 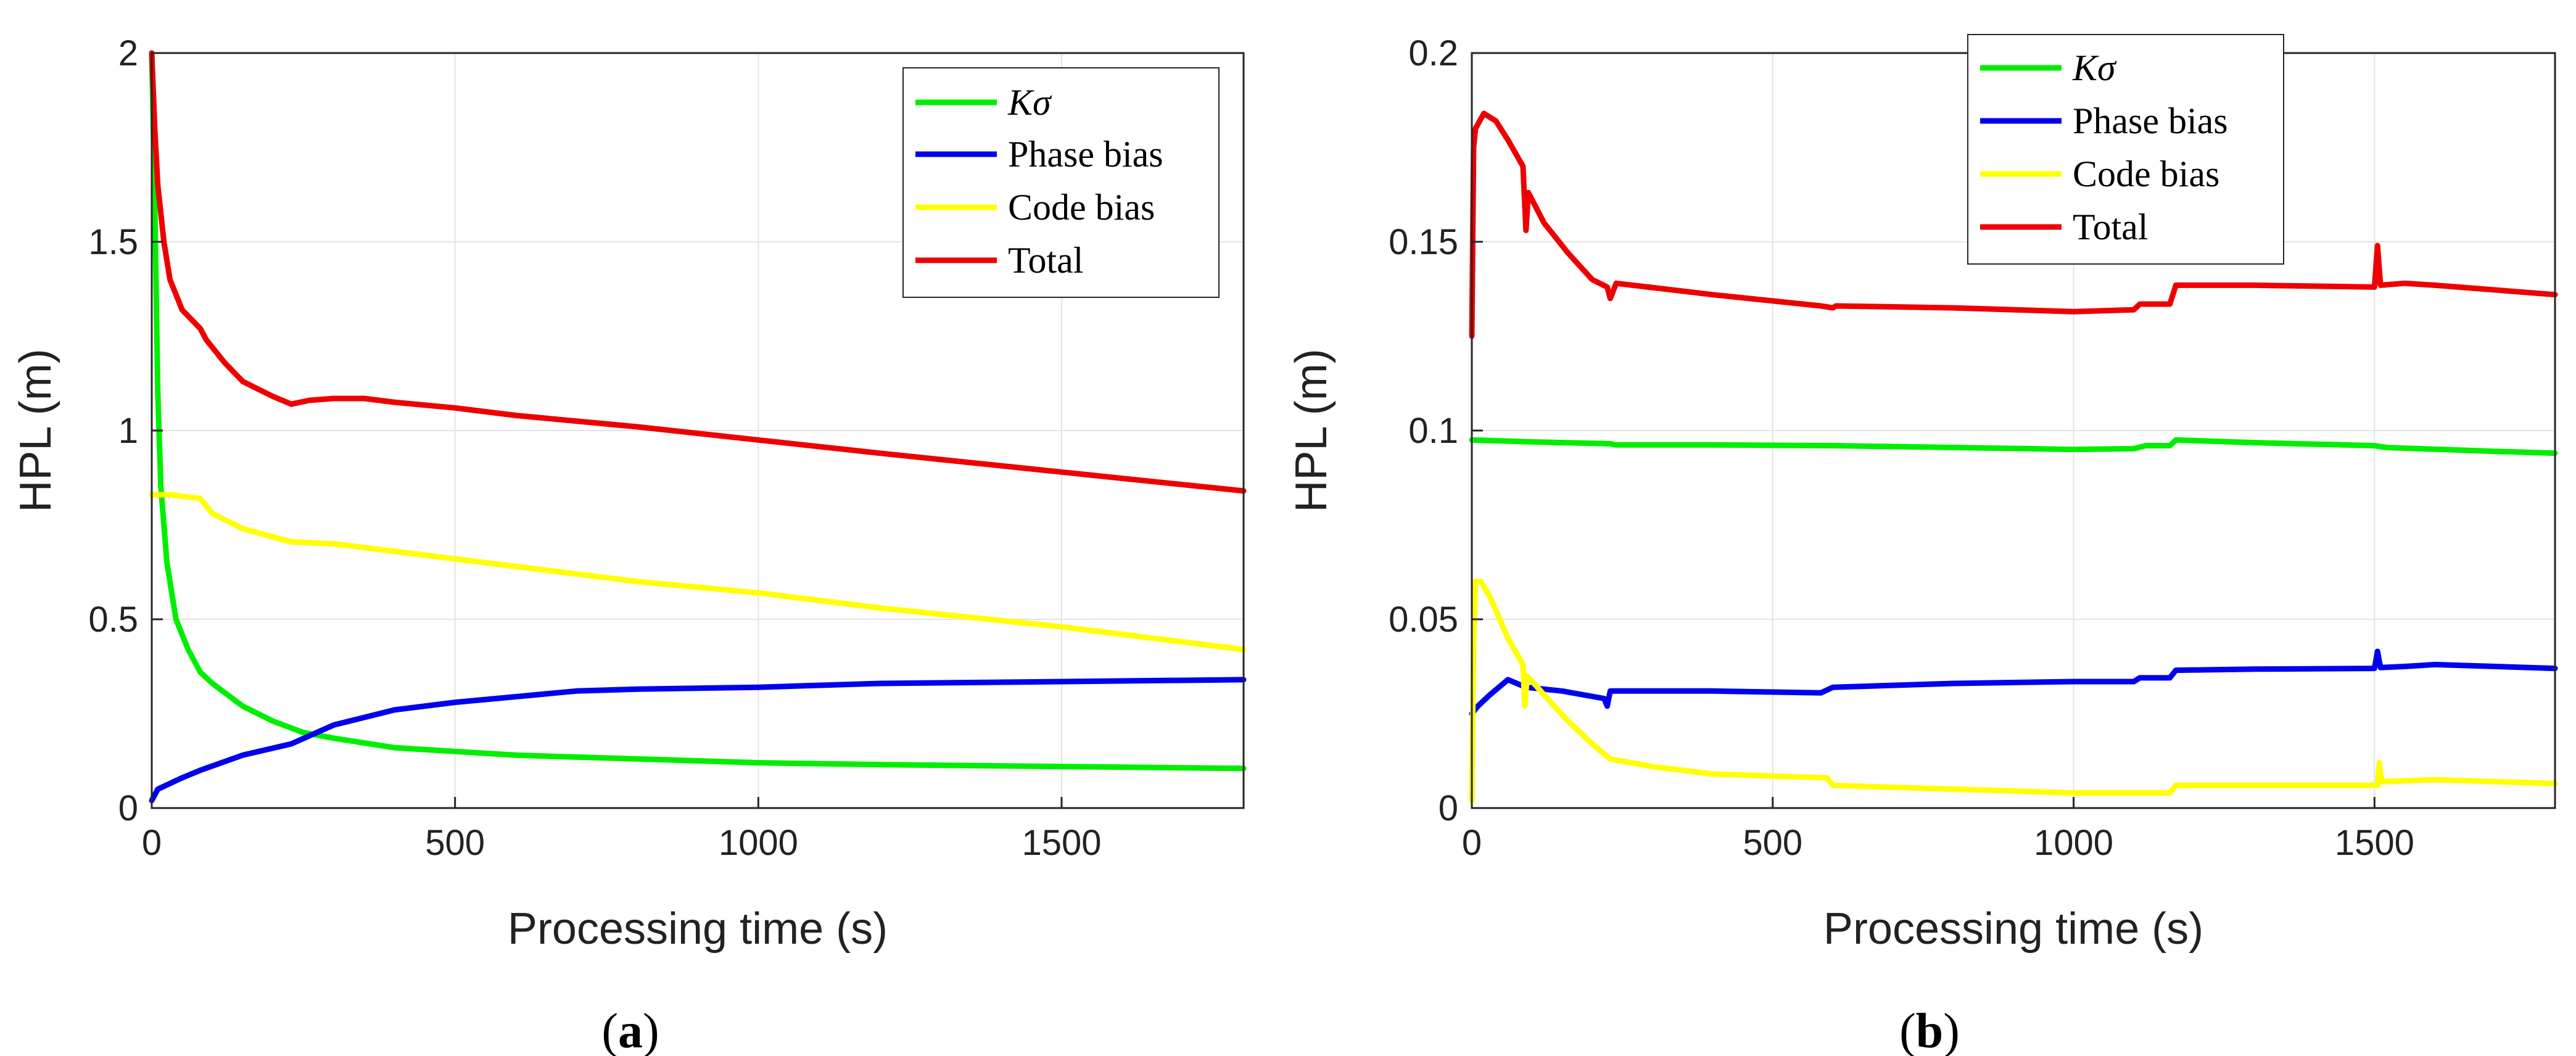 What do you see at coordinates (128, 53) in the screenshot?
I see `panel-a-y-tick-label-4: 2` at bounding box center [128, 53].